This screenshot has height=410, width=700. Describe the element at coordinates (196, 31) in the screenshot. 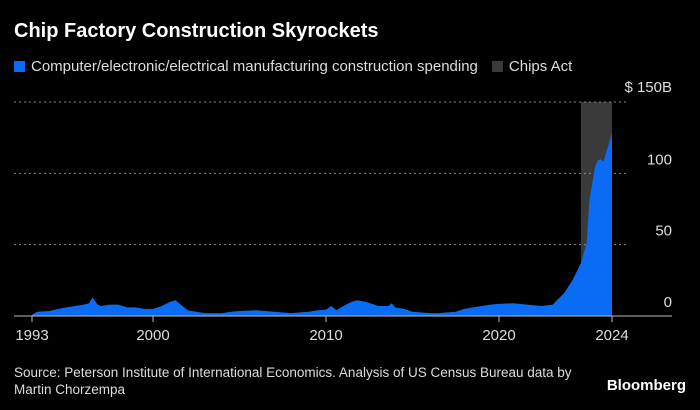

I see `chart-title: Chip Factory Construction Skyrockets` at that location.